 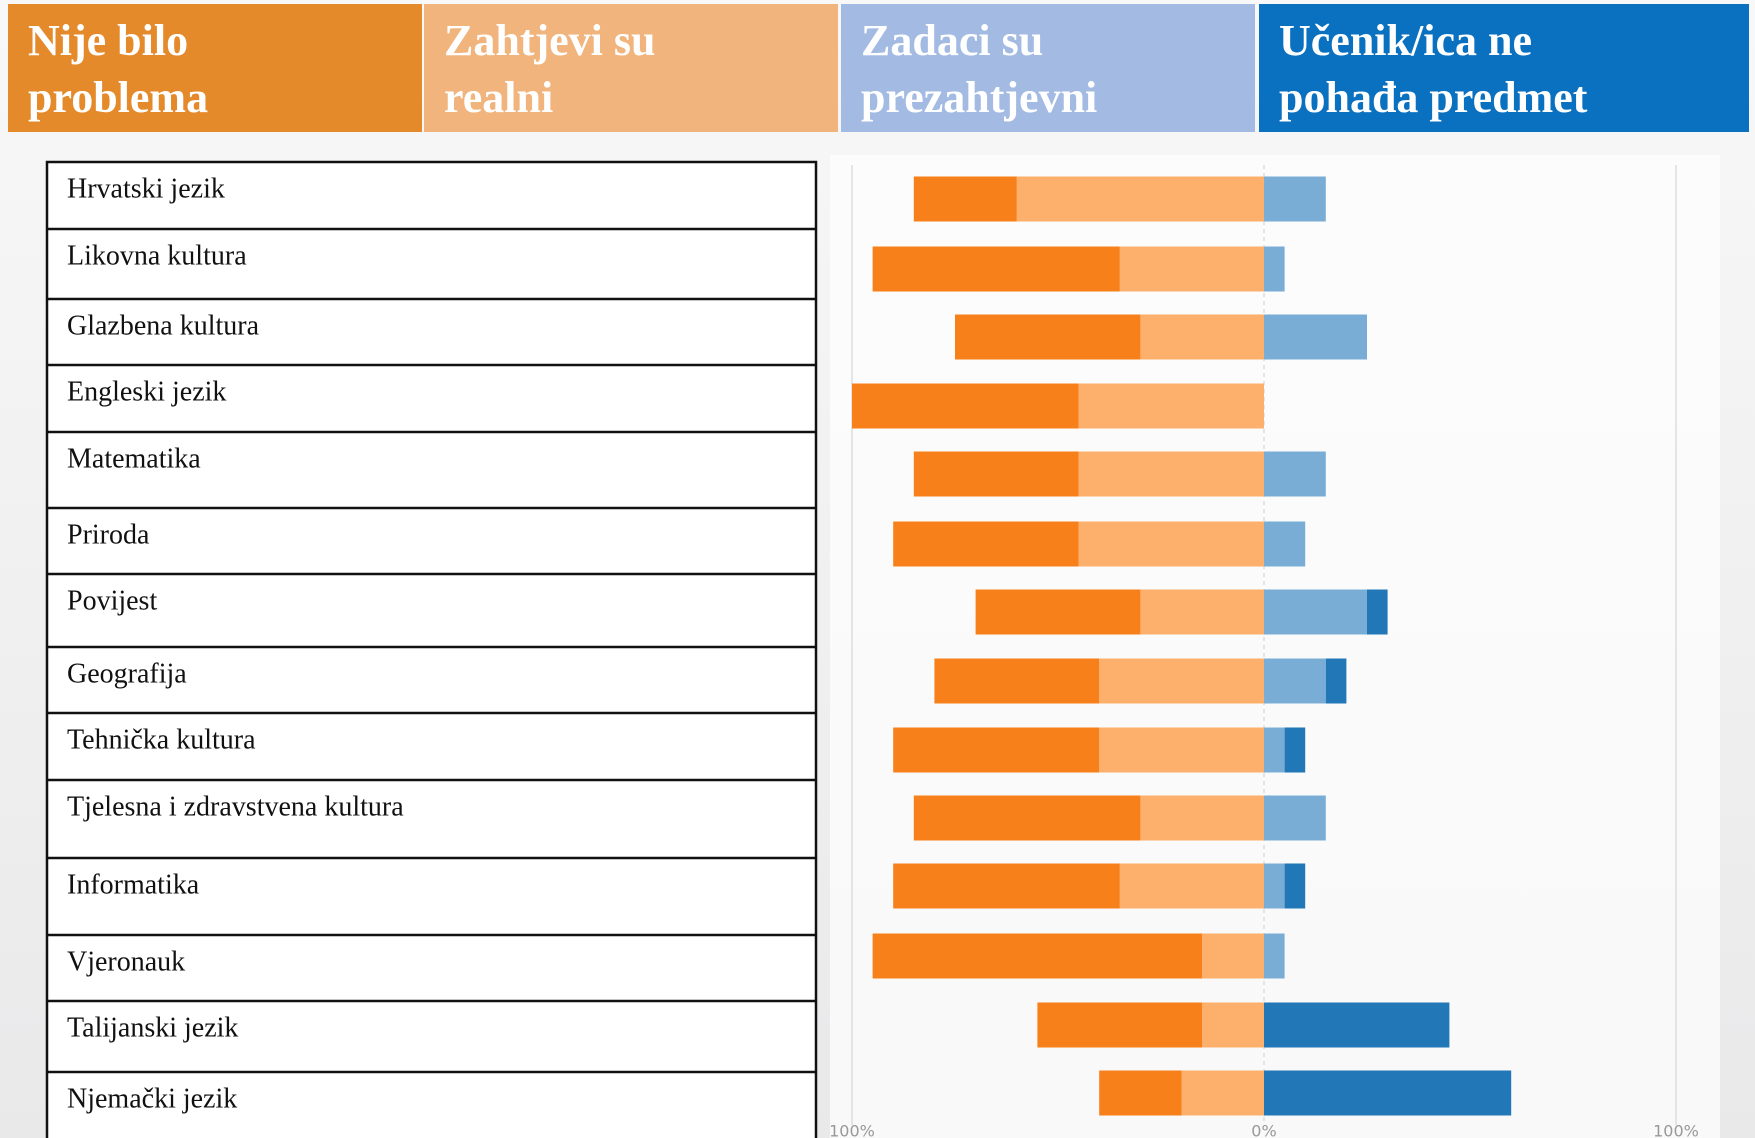 What do you see at coordinates (161, 739) in the screenshot?
I see `row-label: Tehnička kultura` at bounding box center [161, 739].